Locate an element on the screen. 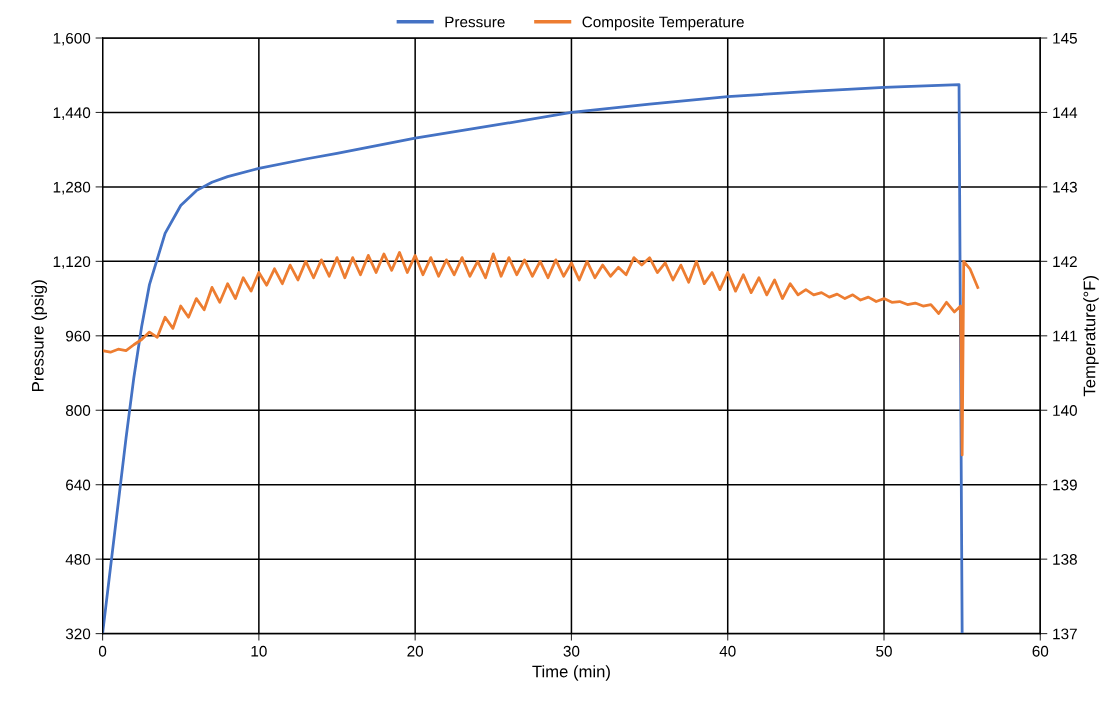 This screenshot has width=1115, height=704. y2-tick-label: 141 is located at coordinates (1065, 336).